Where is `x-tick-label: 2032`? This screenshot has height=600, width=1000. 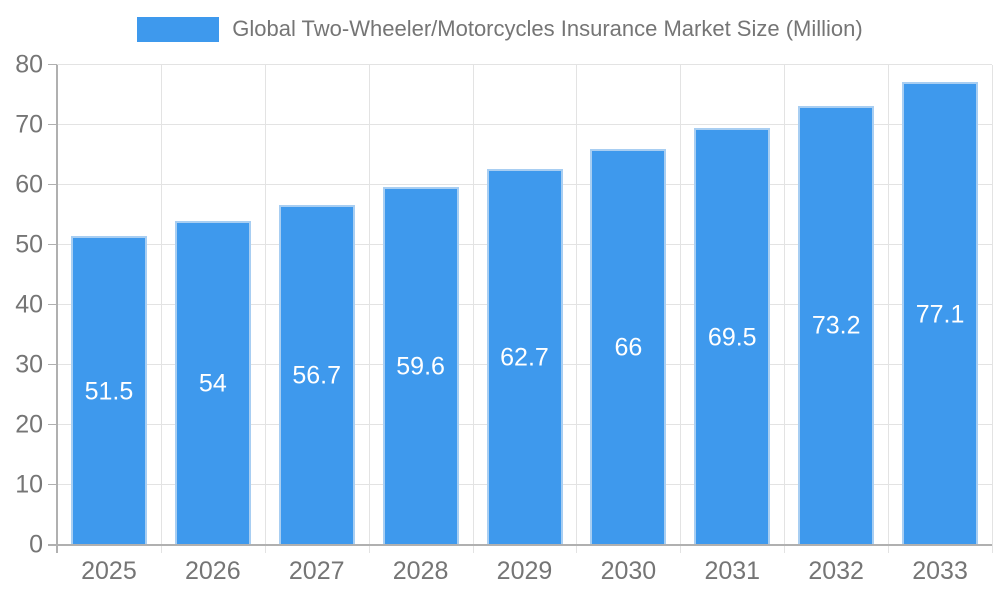
x-tick-label: 2032 is located at coordinates (836, 571).